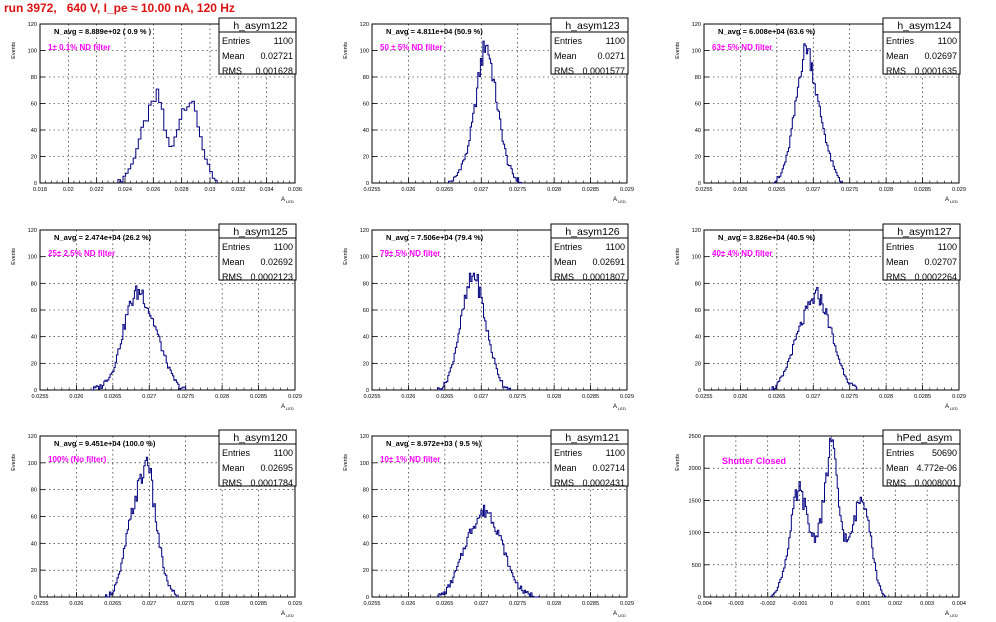  Describe the element at coordinates (742, 253) in the screenshot. I see `filter-note: 40± 4% ND filter` at that location.